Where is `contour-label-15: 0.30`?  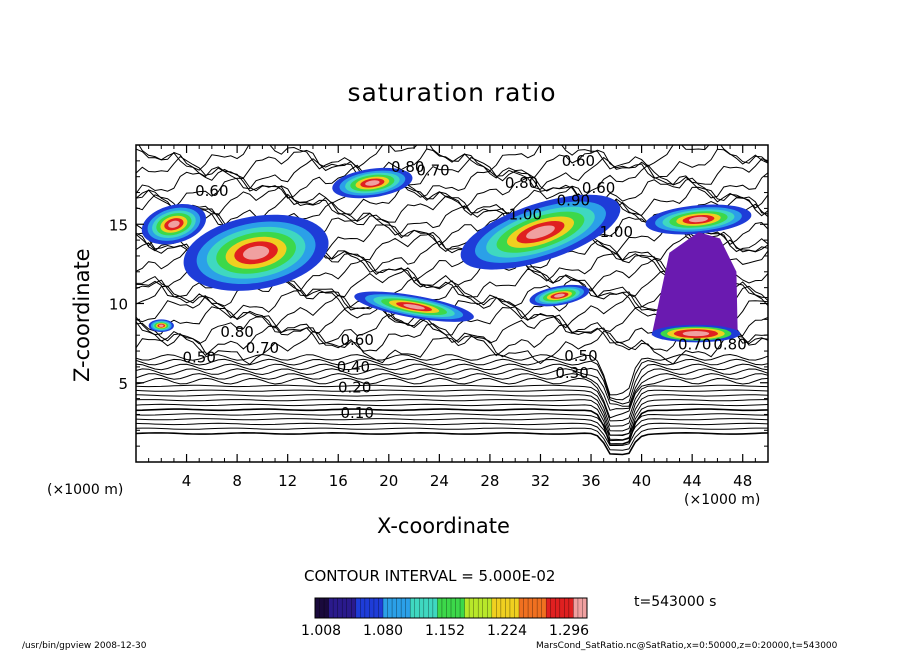 contour-label-15: 0.30 is located at coordinates (571, 373).